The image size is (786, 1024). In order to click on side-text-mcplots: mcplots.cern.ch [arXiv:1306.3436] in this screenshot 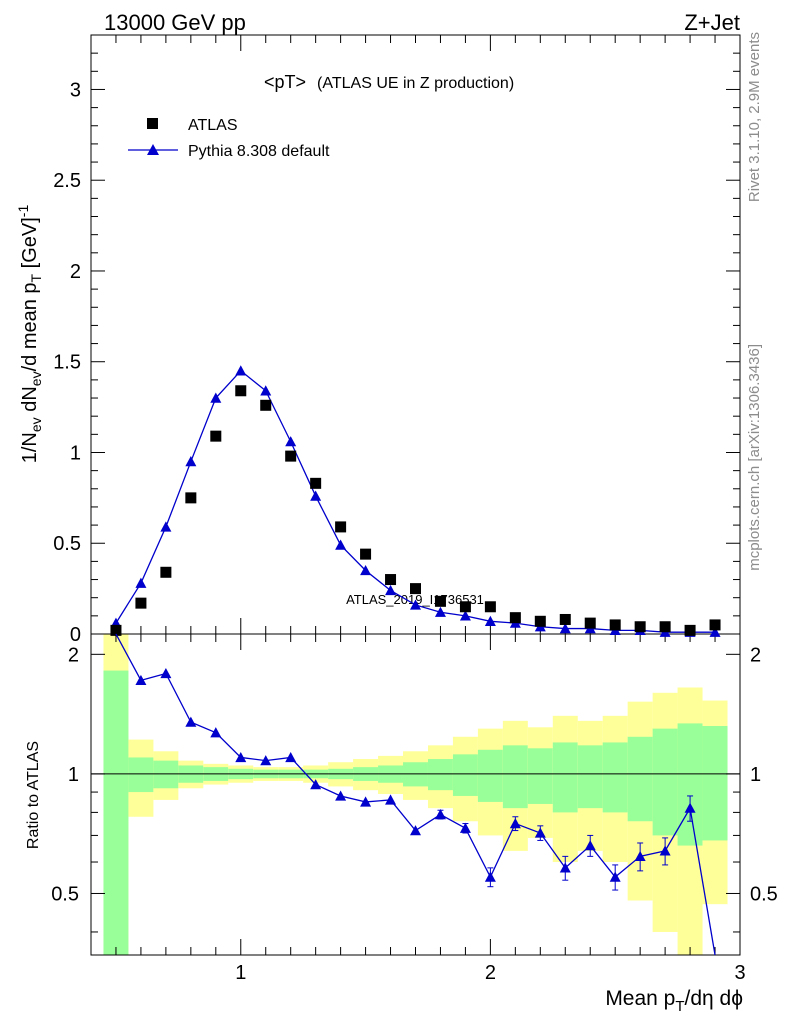, I will do `click(754, 457)`.